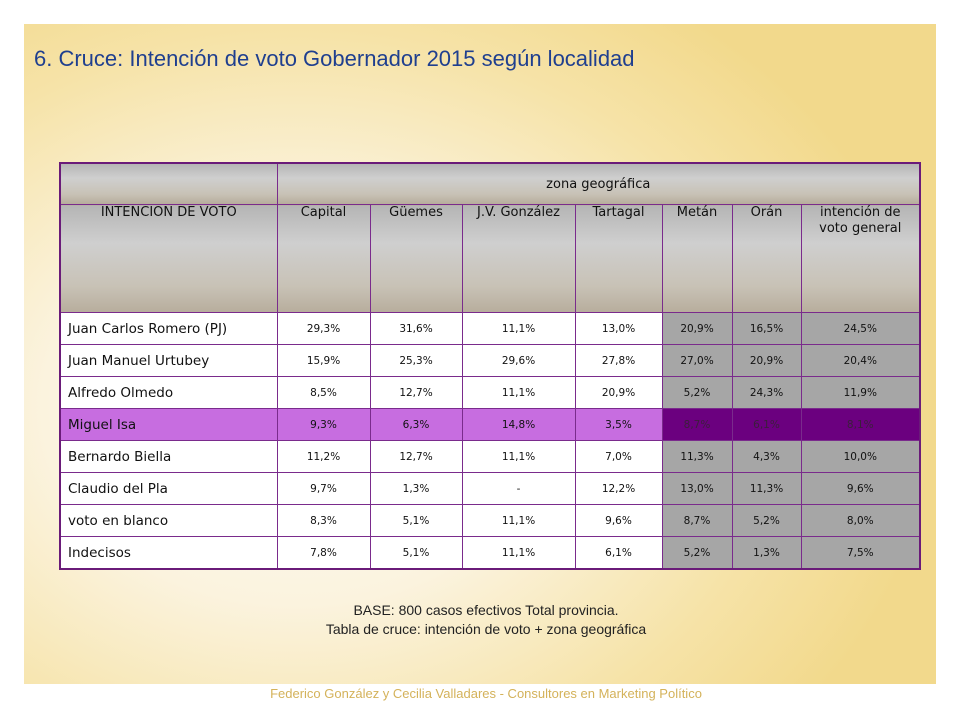  Describe the element at coordinates (860, 258) in the screenshot. I see `column-header: intención de voto general` at that location.